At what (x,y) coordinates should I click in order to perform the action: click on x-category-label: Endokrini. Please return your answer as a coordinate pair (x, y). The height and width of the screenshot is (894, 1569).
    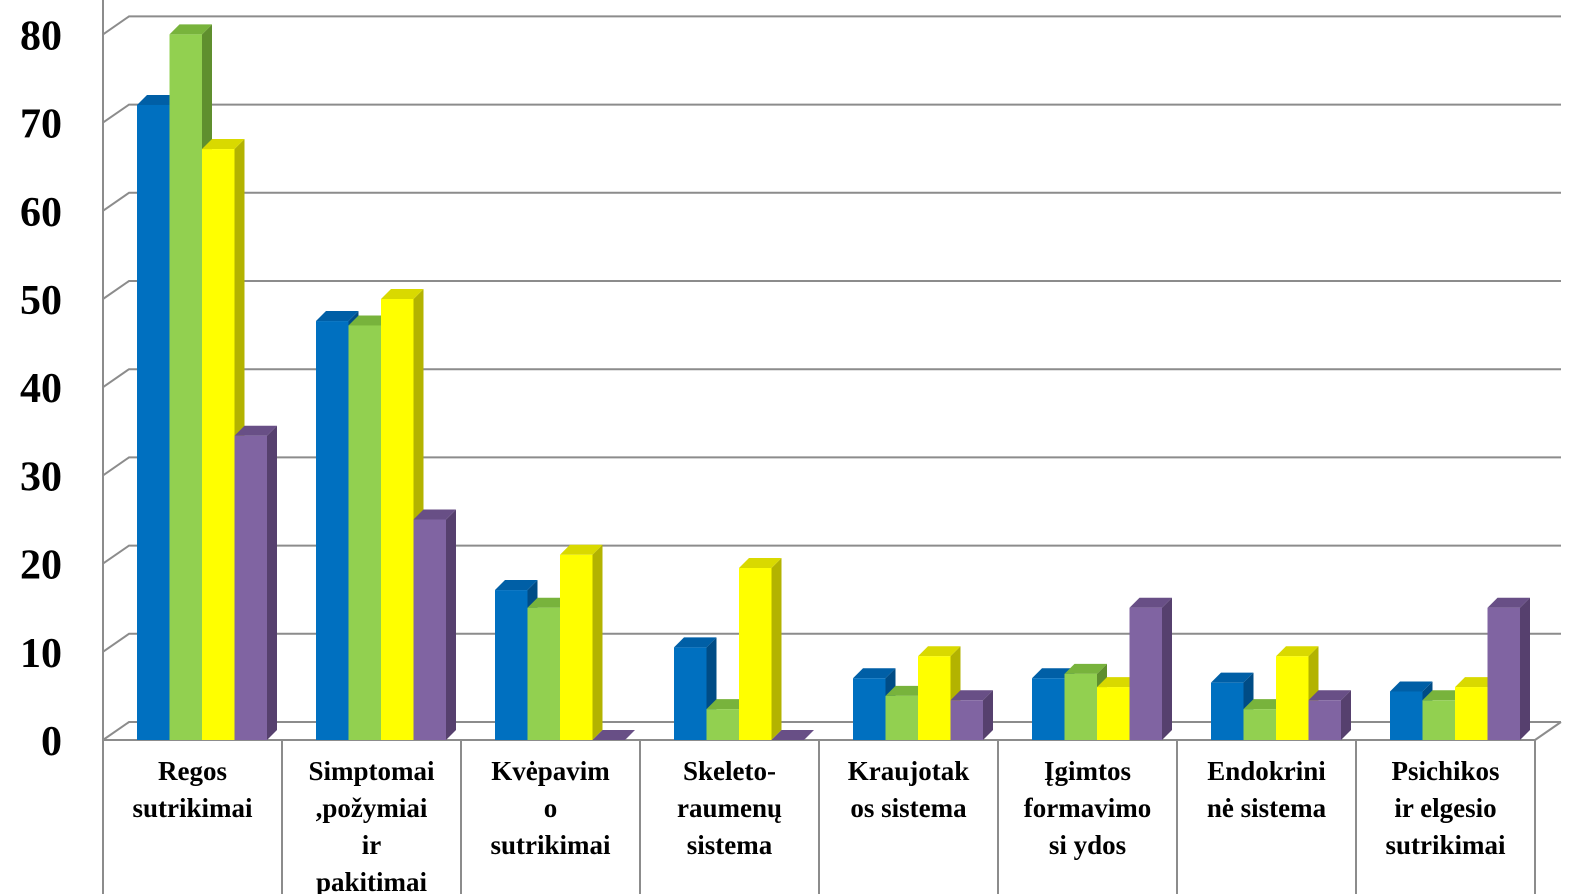
    Looking at the image, I should click on (1266, 771).